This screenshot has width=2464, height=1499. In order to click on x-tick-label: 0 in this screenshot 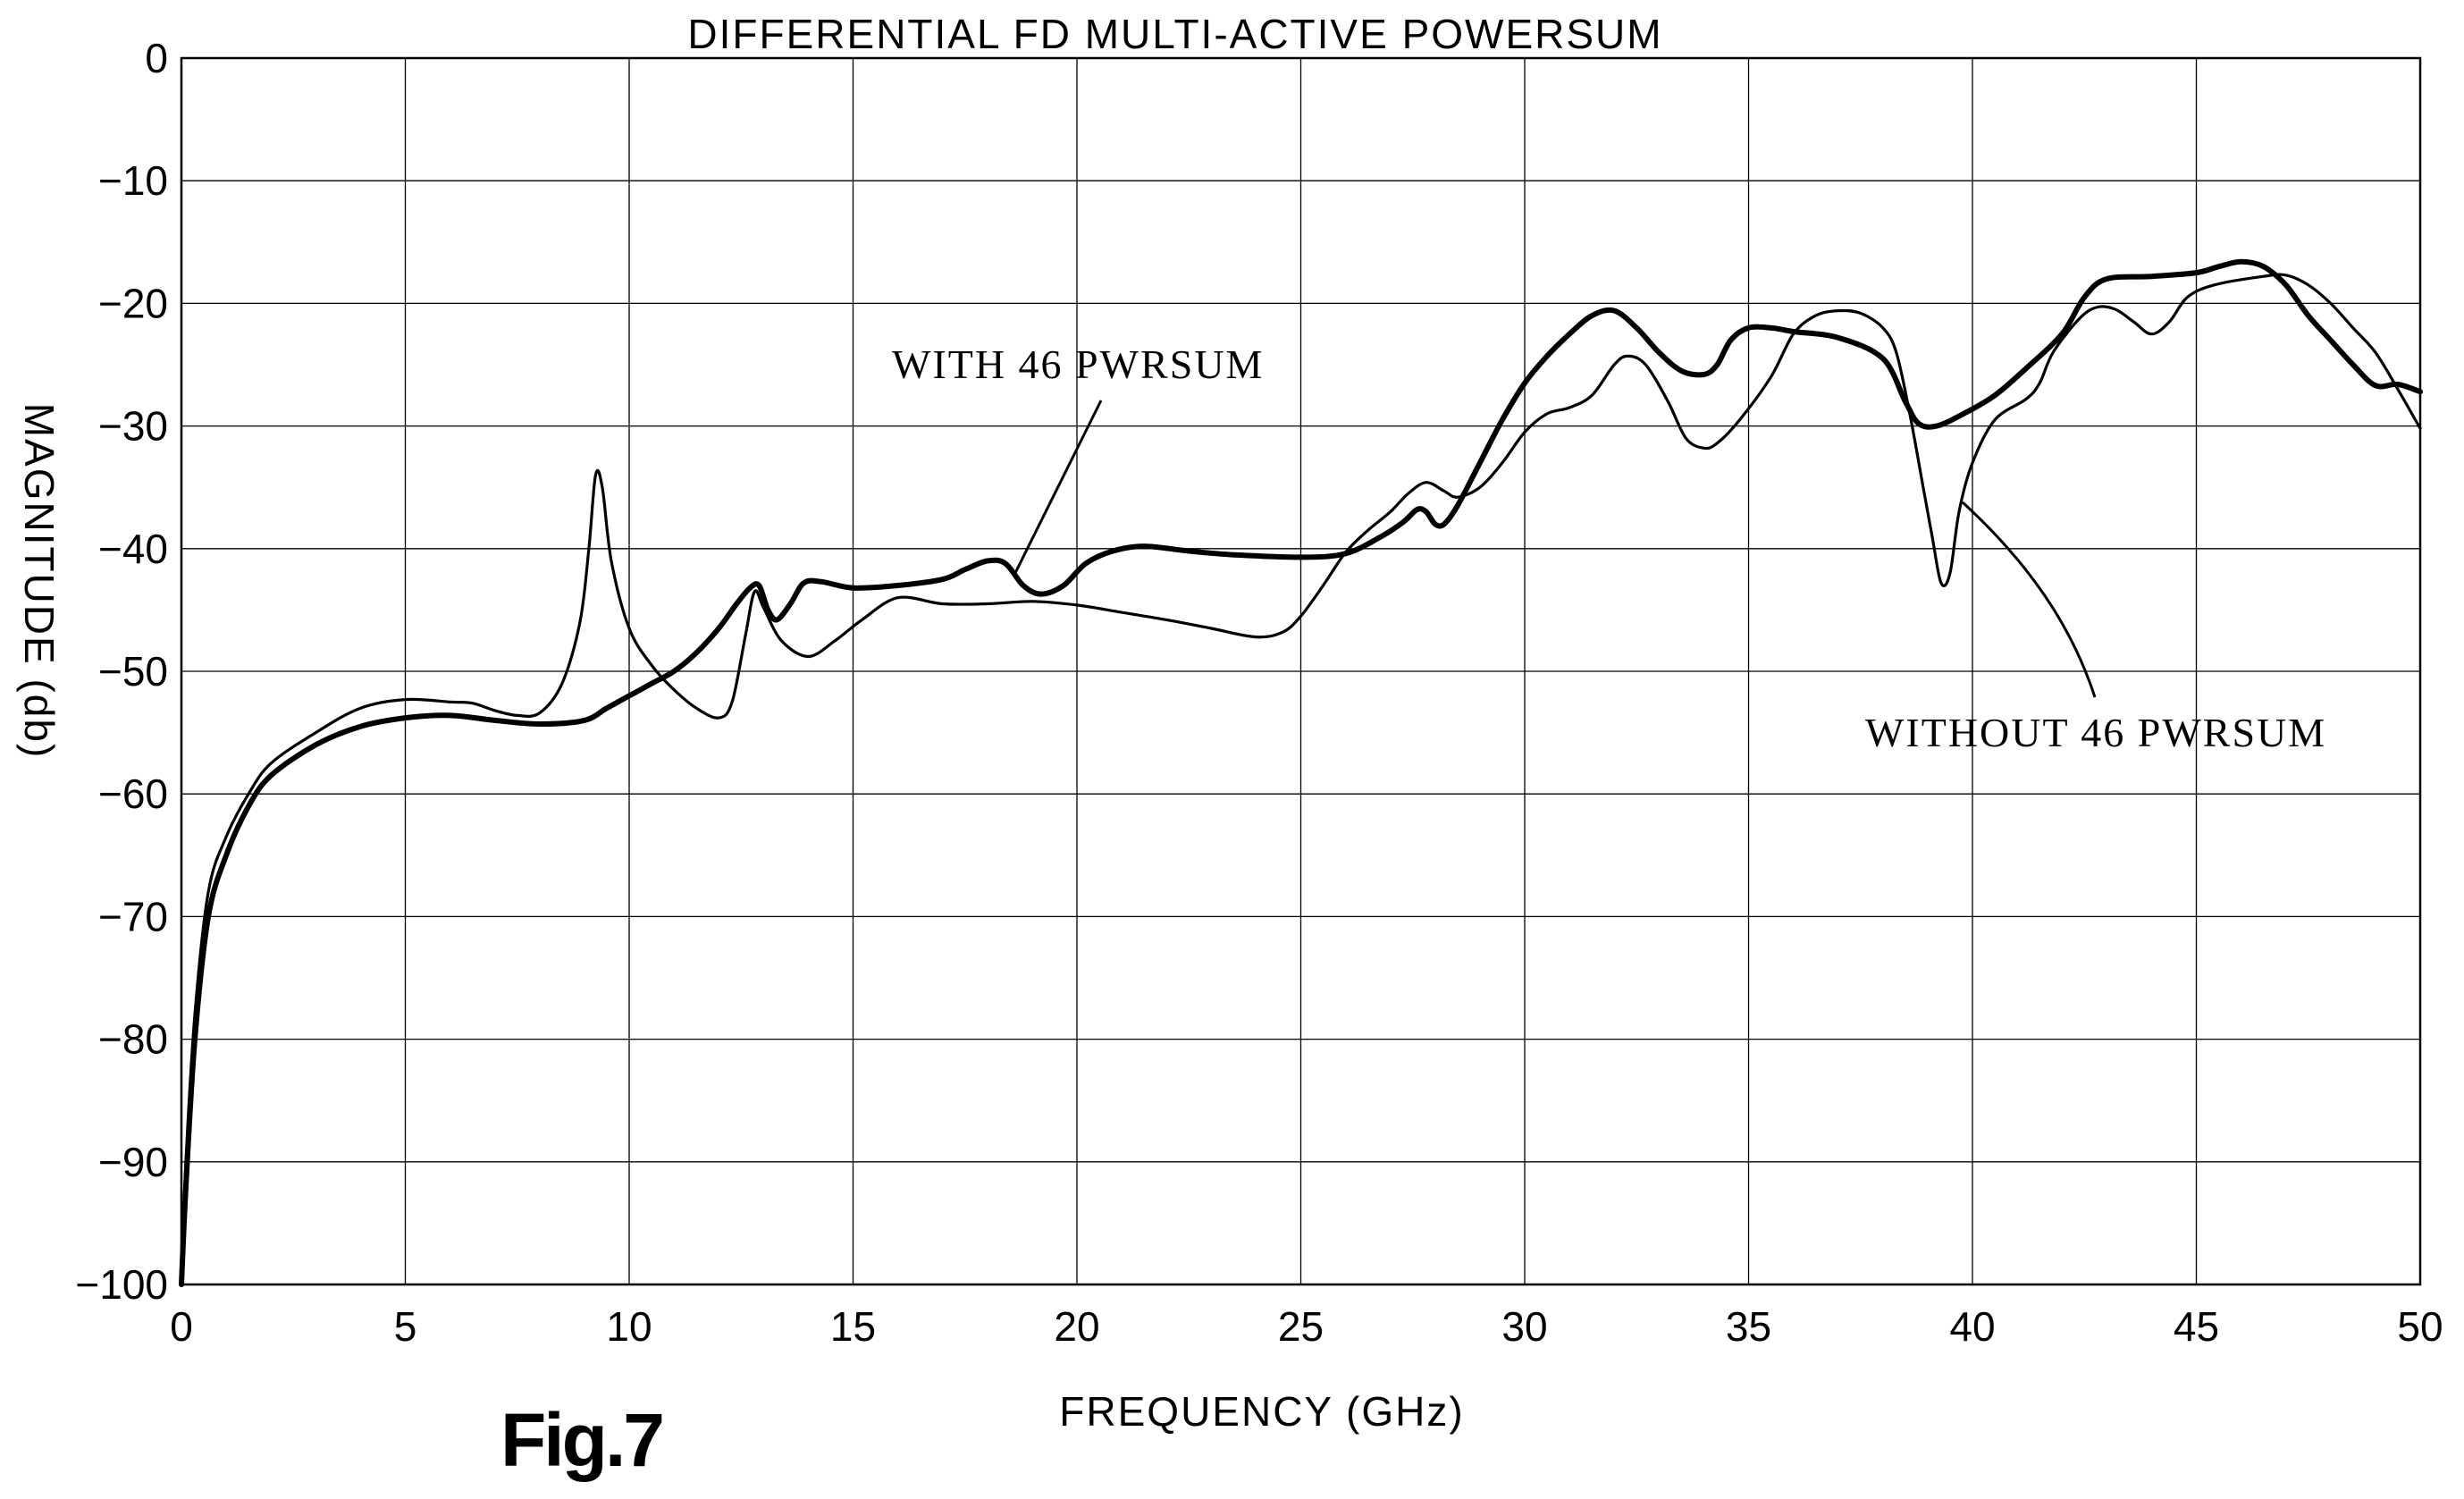, I will do `click(181, 1326)`.